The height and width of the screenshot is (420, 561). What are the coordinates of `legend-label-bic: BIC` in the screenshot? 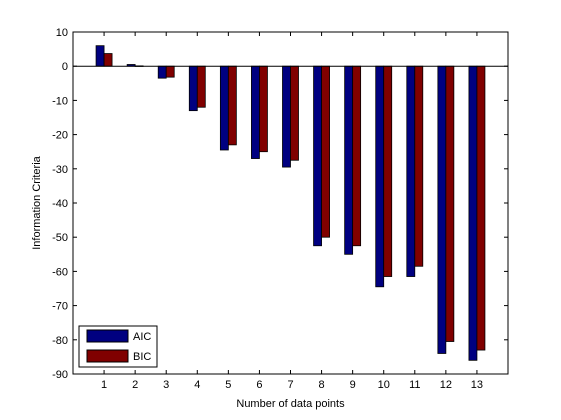 It's located at (142, 357).